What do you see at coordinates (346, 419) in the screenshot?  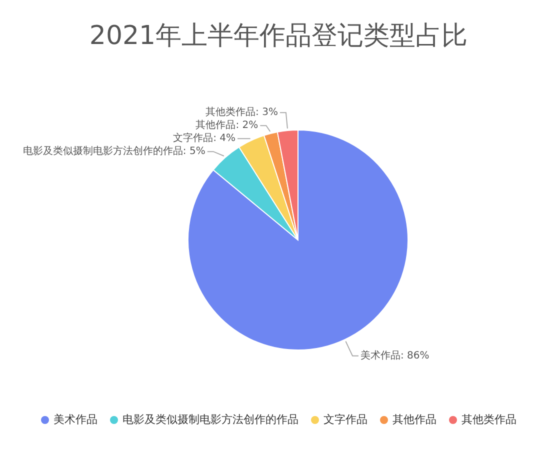 I see `legend-label: 文字作品` at bounding box center [346, 419].